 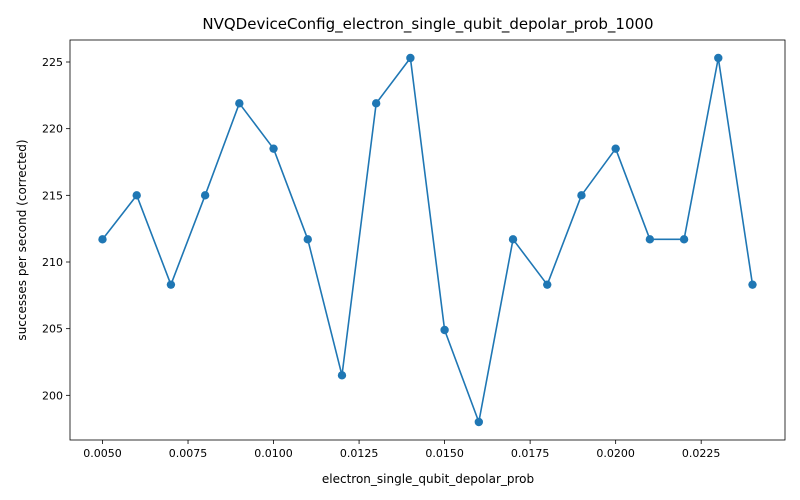 What do you see at coordinates (444, 453) in the screenshot?
I see `x-tick-label: 0.0150` at bounding box center [444, 453].